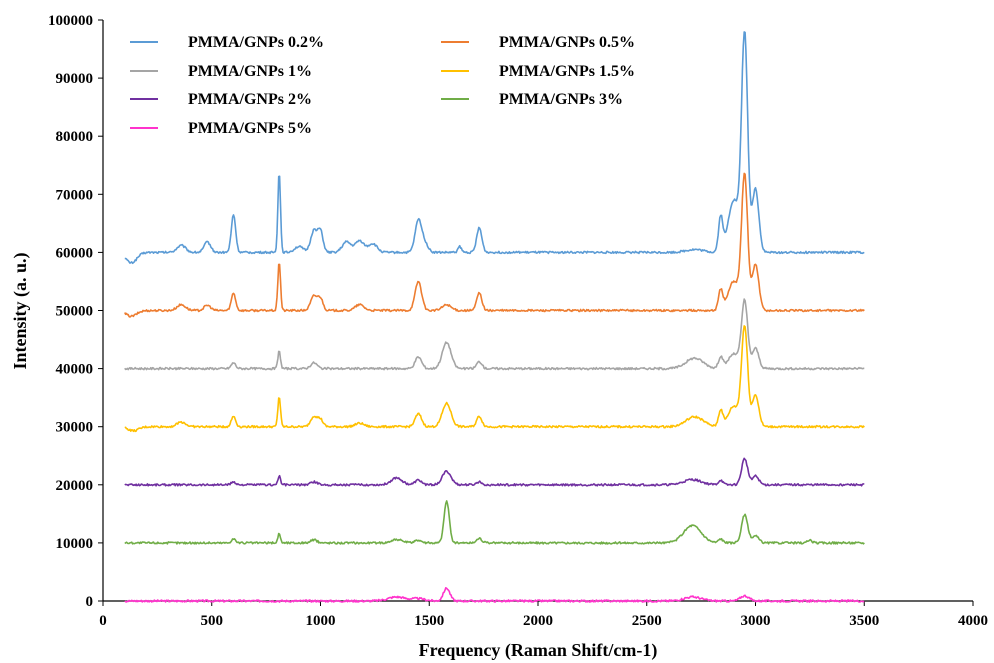  I want to click on x-tick-label: 3500, so click(864, 621).